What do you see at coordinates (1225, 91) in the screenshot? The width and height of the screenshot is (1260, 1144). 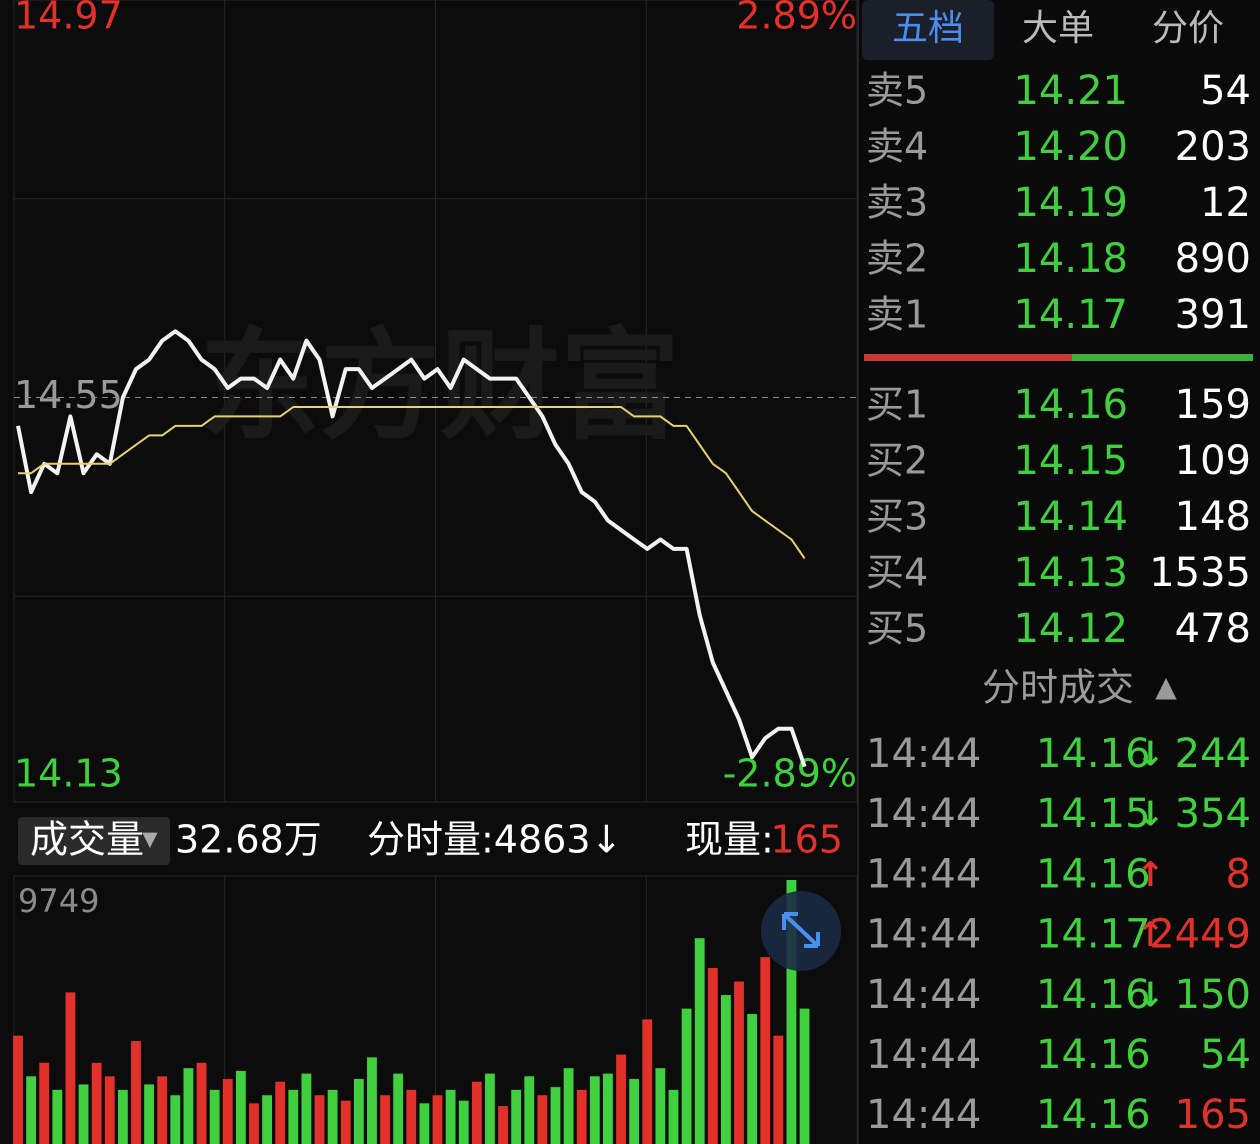 I see `level-volume: 54` at bounding box center [1225, 91].